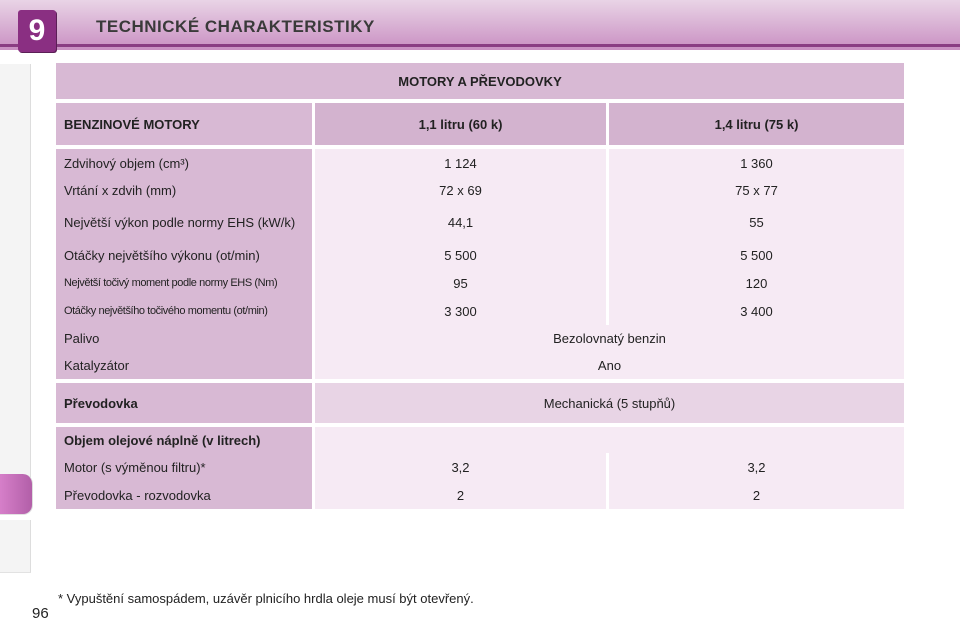  What do you see at coordinates (459, 163) in the screenshot?
I see `row-value: 1 124` at bounding box center [459, 163].